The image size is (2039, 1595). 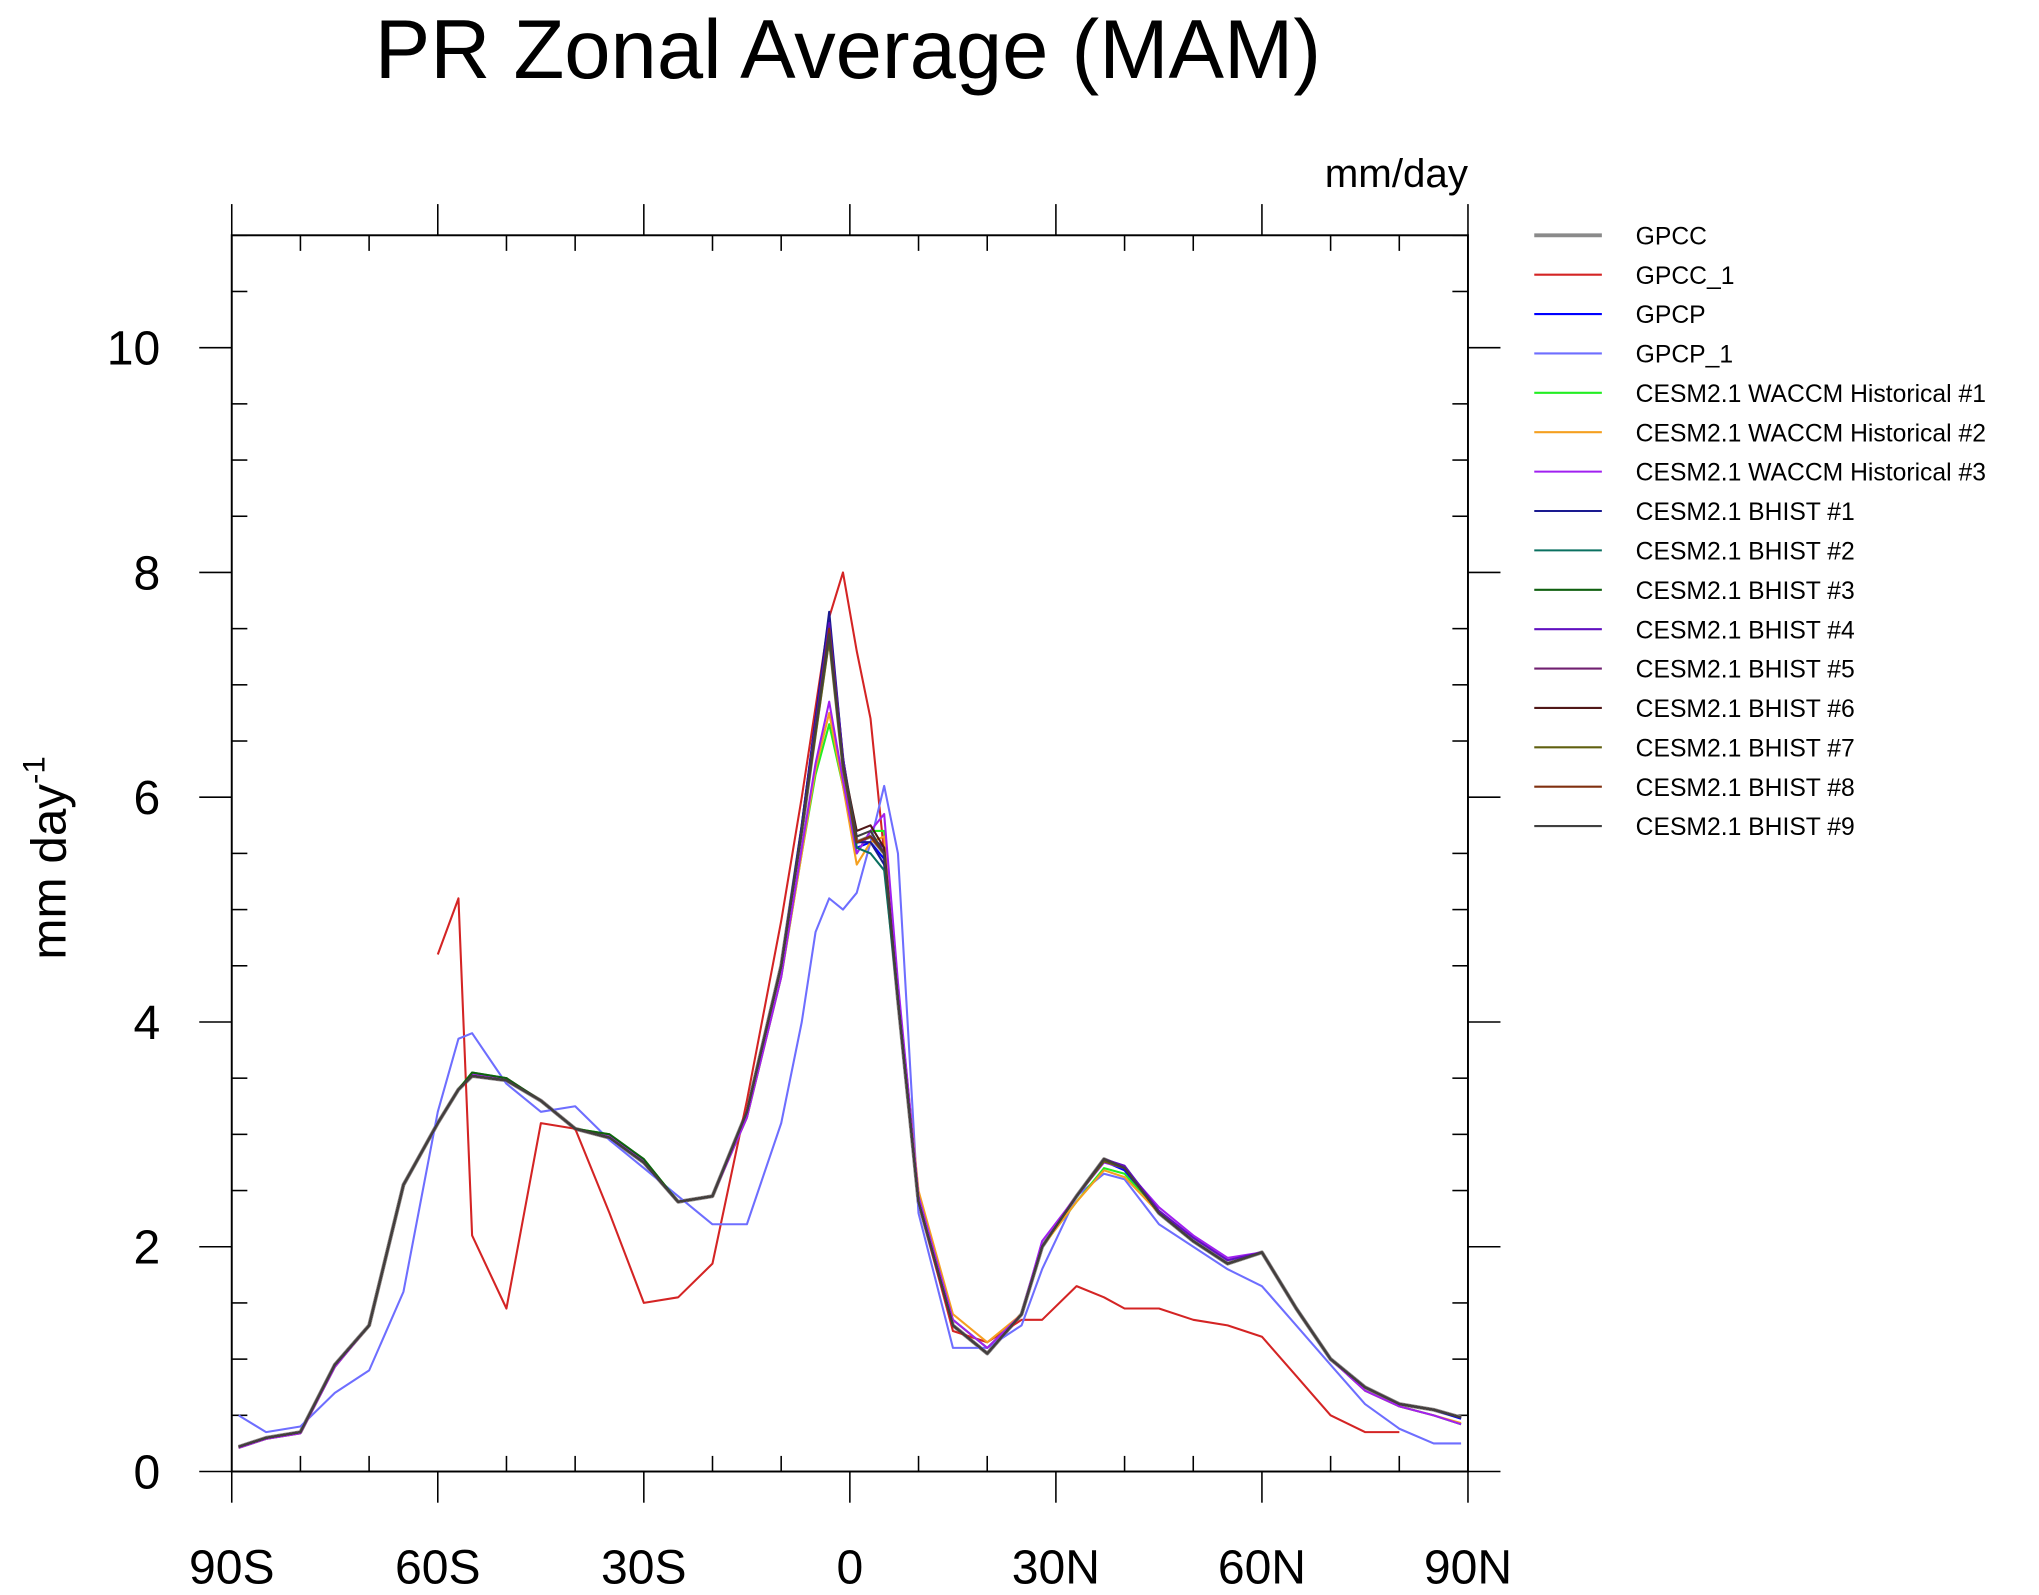 What do you see at coordinates (1811, 433) in the screenshot?
I see `legend-label: CESM2.1 WACCM Historical #2` at bounding box center [1811, 433].